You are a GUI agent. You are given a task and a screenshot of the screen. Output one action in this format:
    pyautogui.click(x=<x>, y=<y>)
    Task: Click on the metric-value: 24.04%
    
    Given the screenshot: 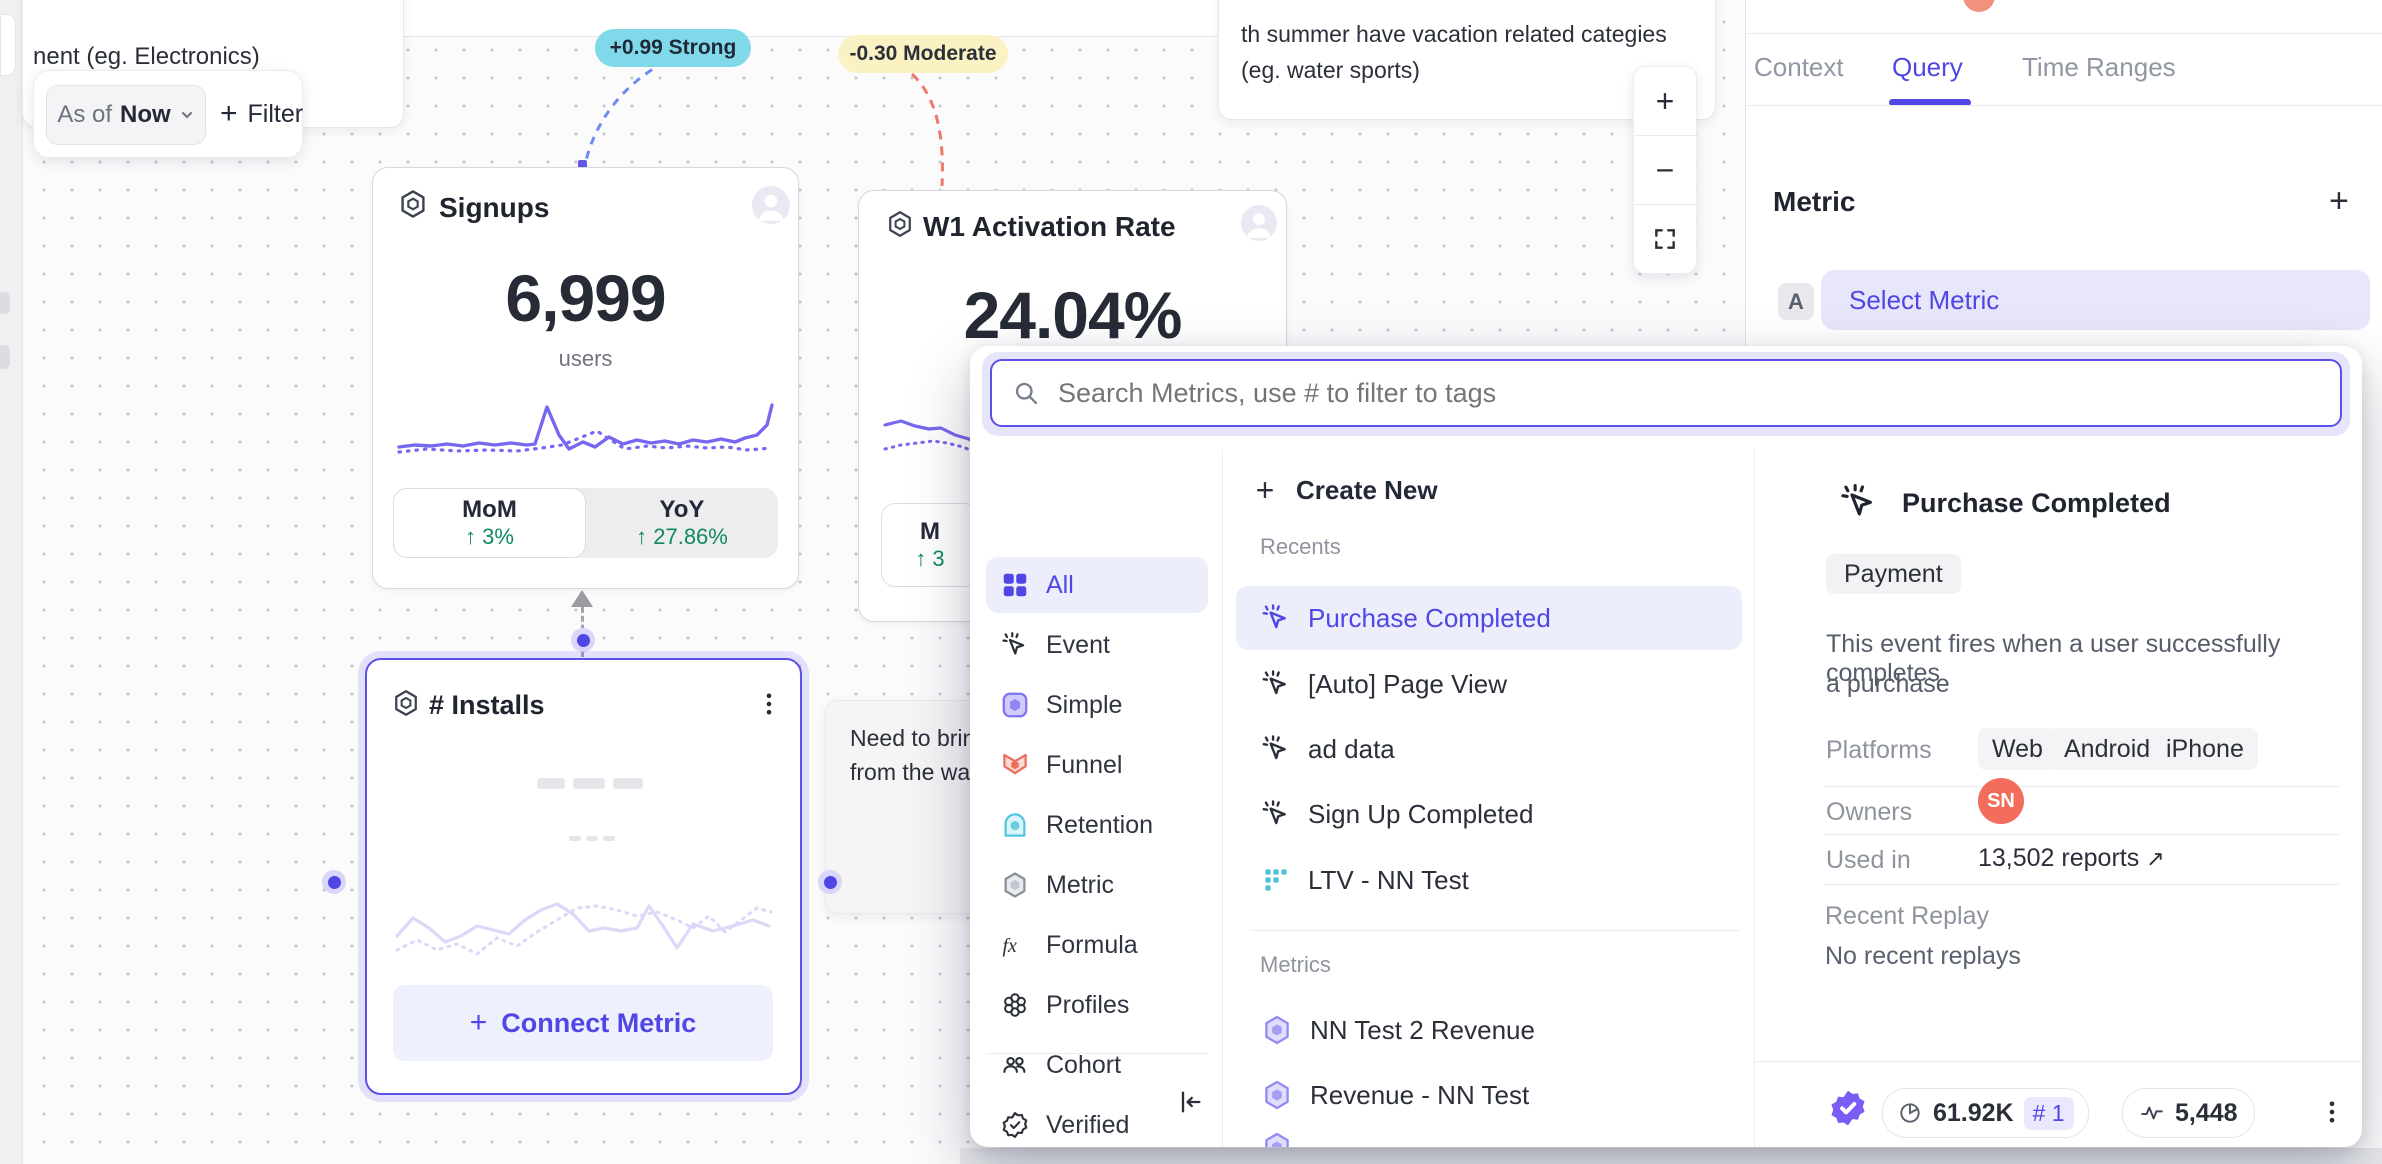 What is the action you would take?
    pyautogui.click(x=1073, y=315)
    